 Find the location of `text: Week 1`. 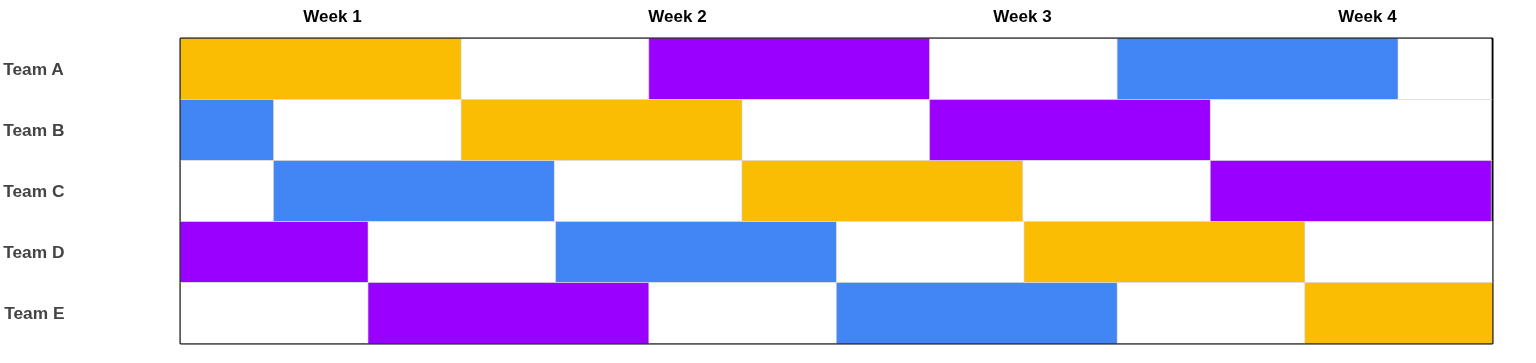

text: Week 1 is located at coordinates (332, 17).